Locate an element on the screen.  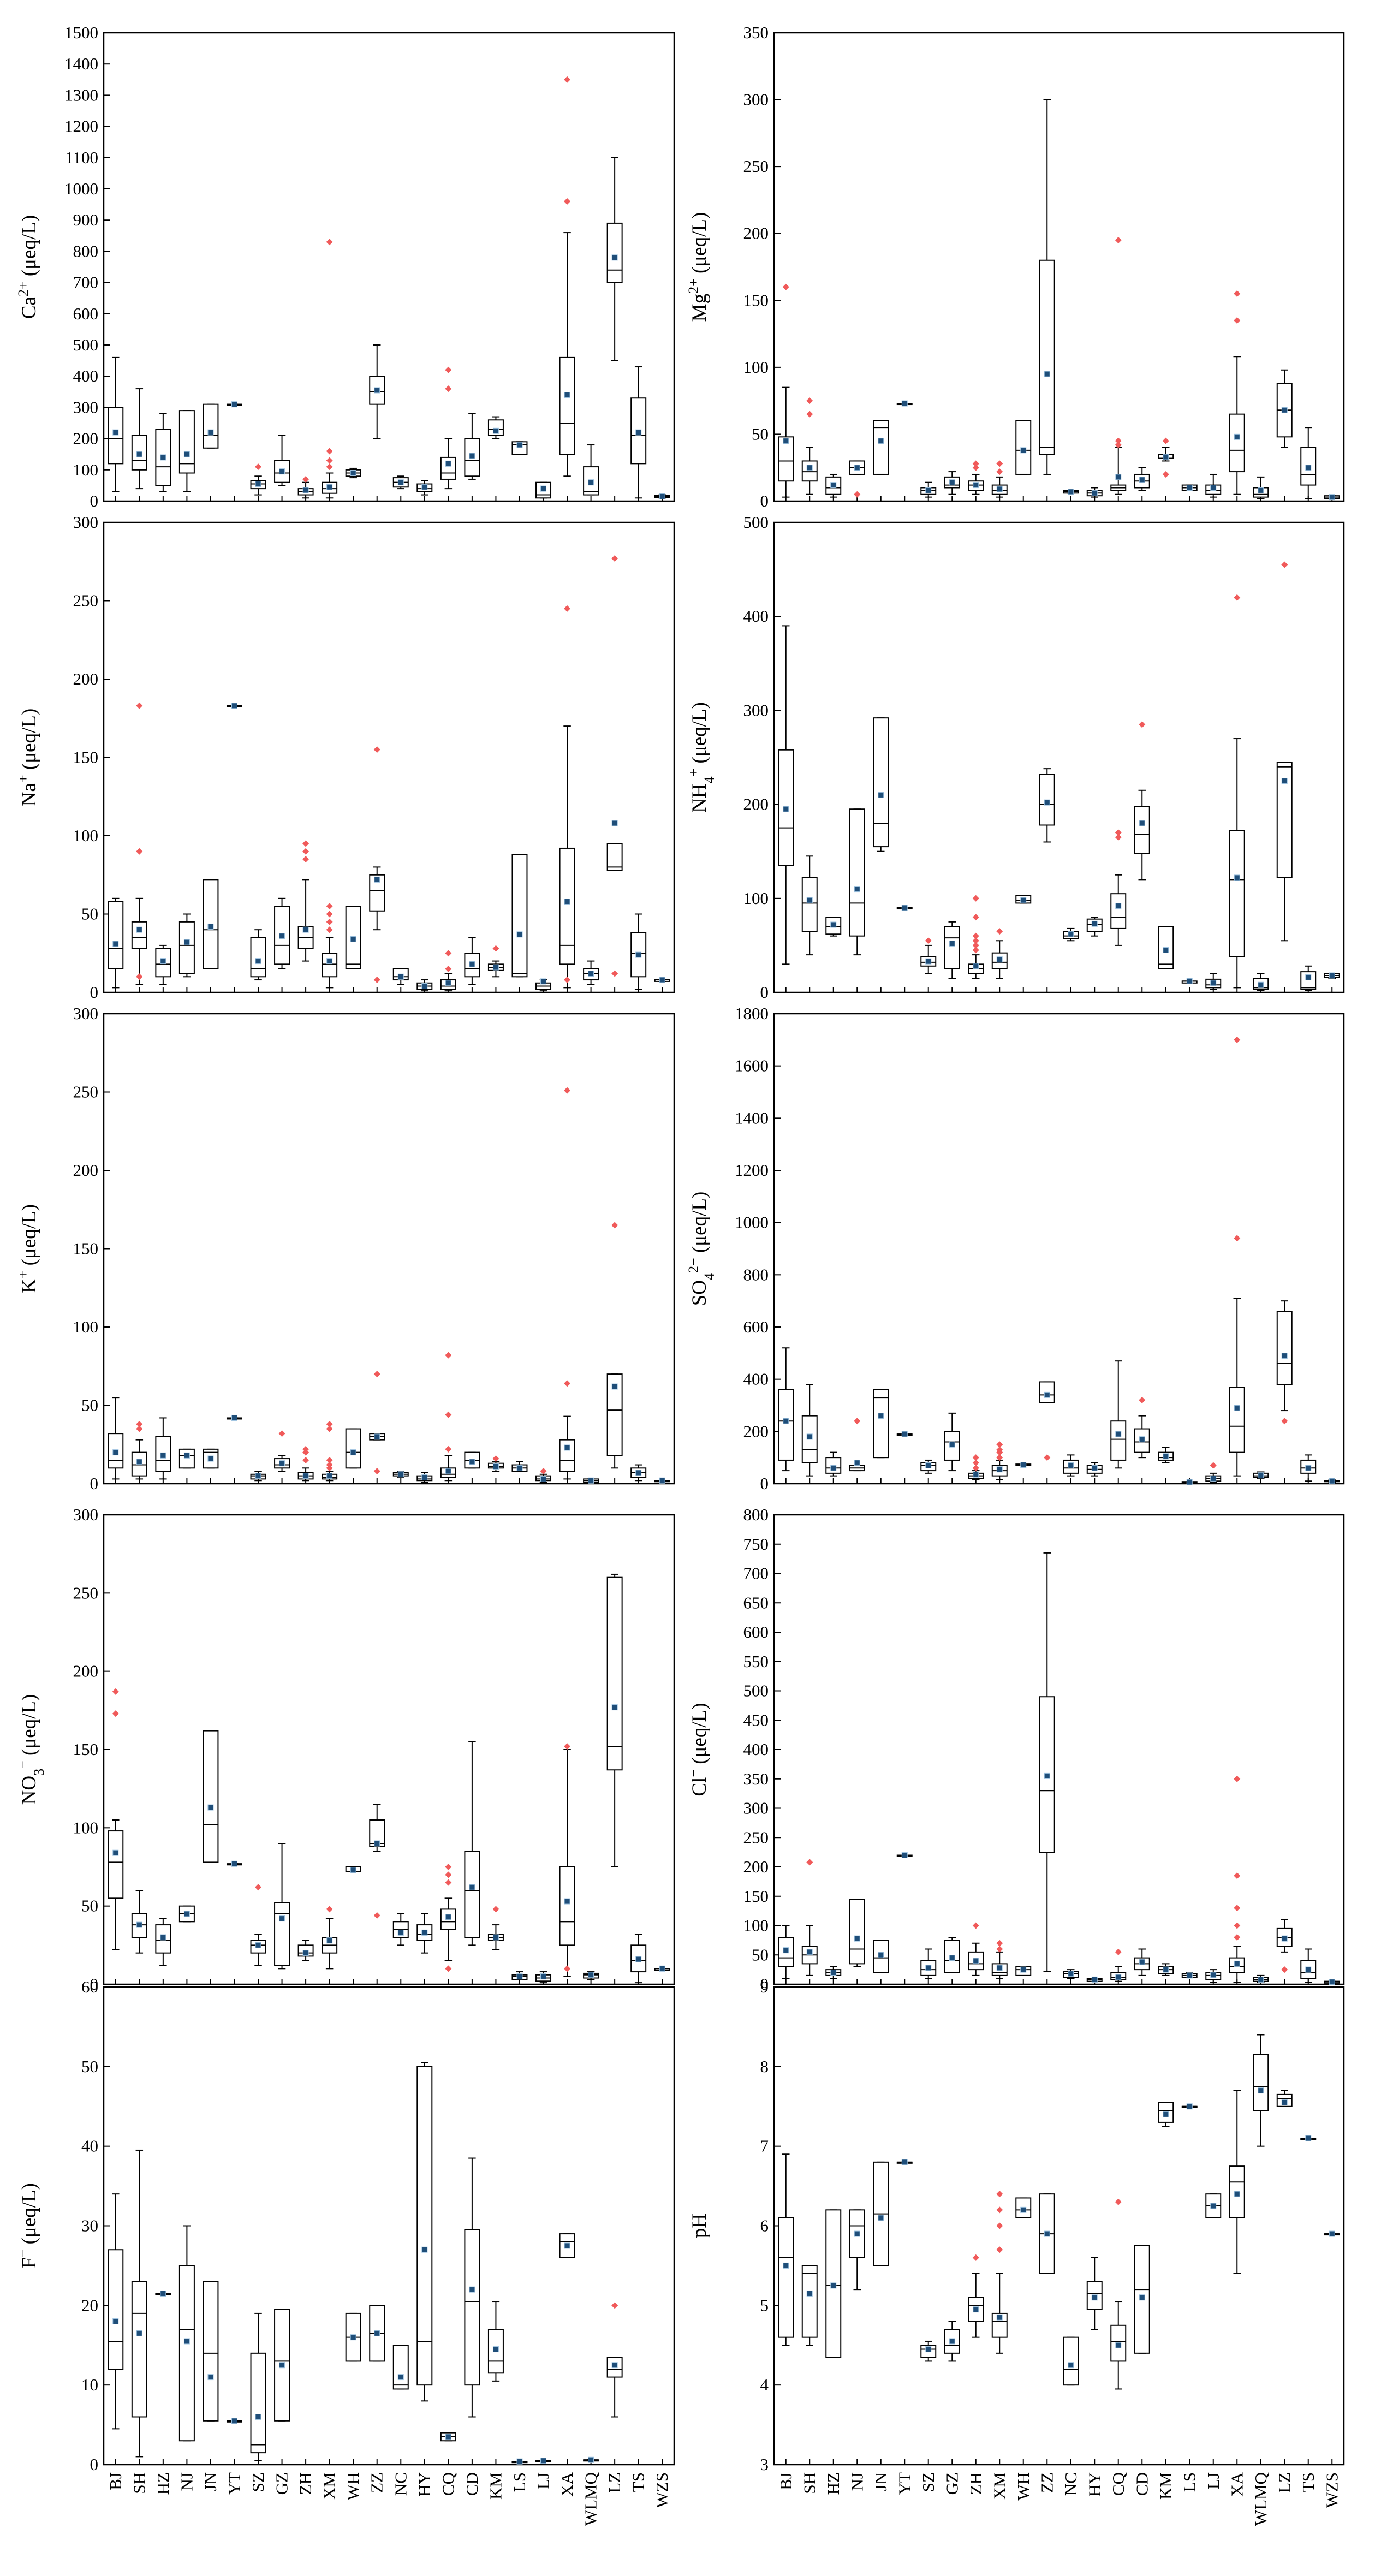
y-tick-label: 20 is located at coordinates (89, 2305).